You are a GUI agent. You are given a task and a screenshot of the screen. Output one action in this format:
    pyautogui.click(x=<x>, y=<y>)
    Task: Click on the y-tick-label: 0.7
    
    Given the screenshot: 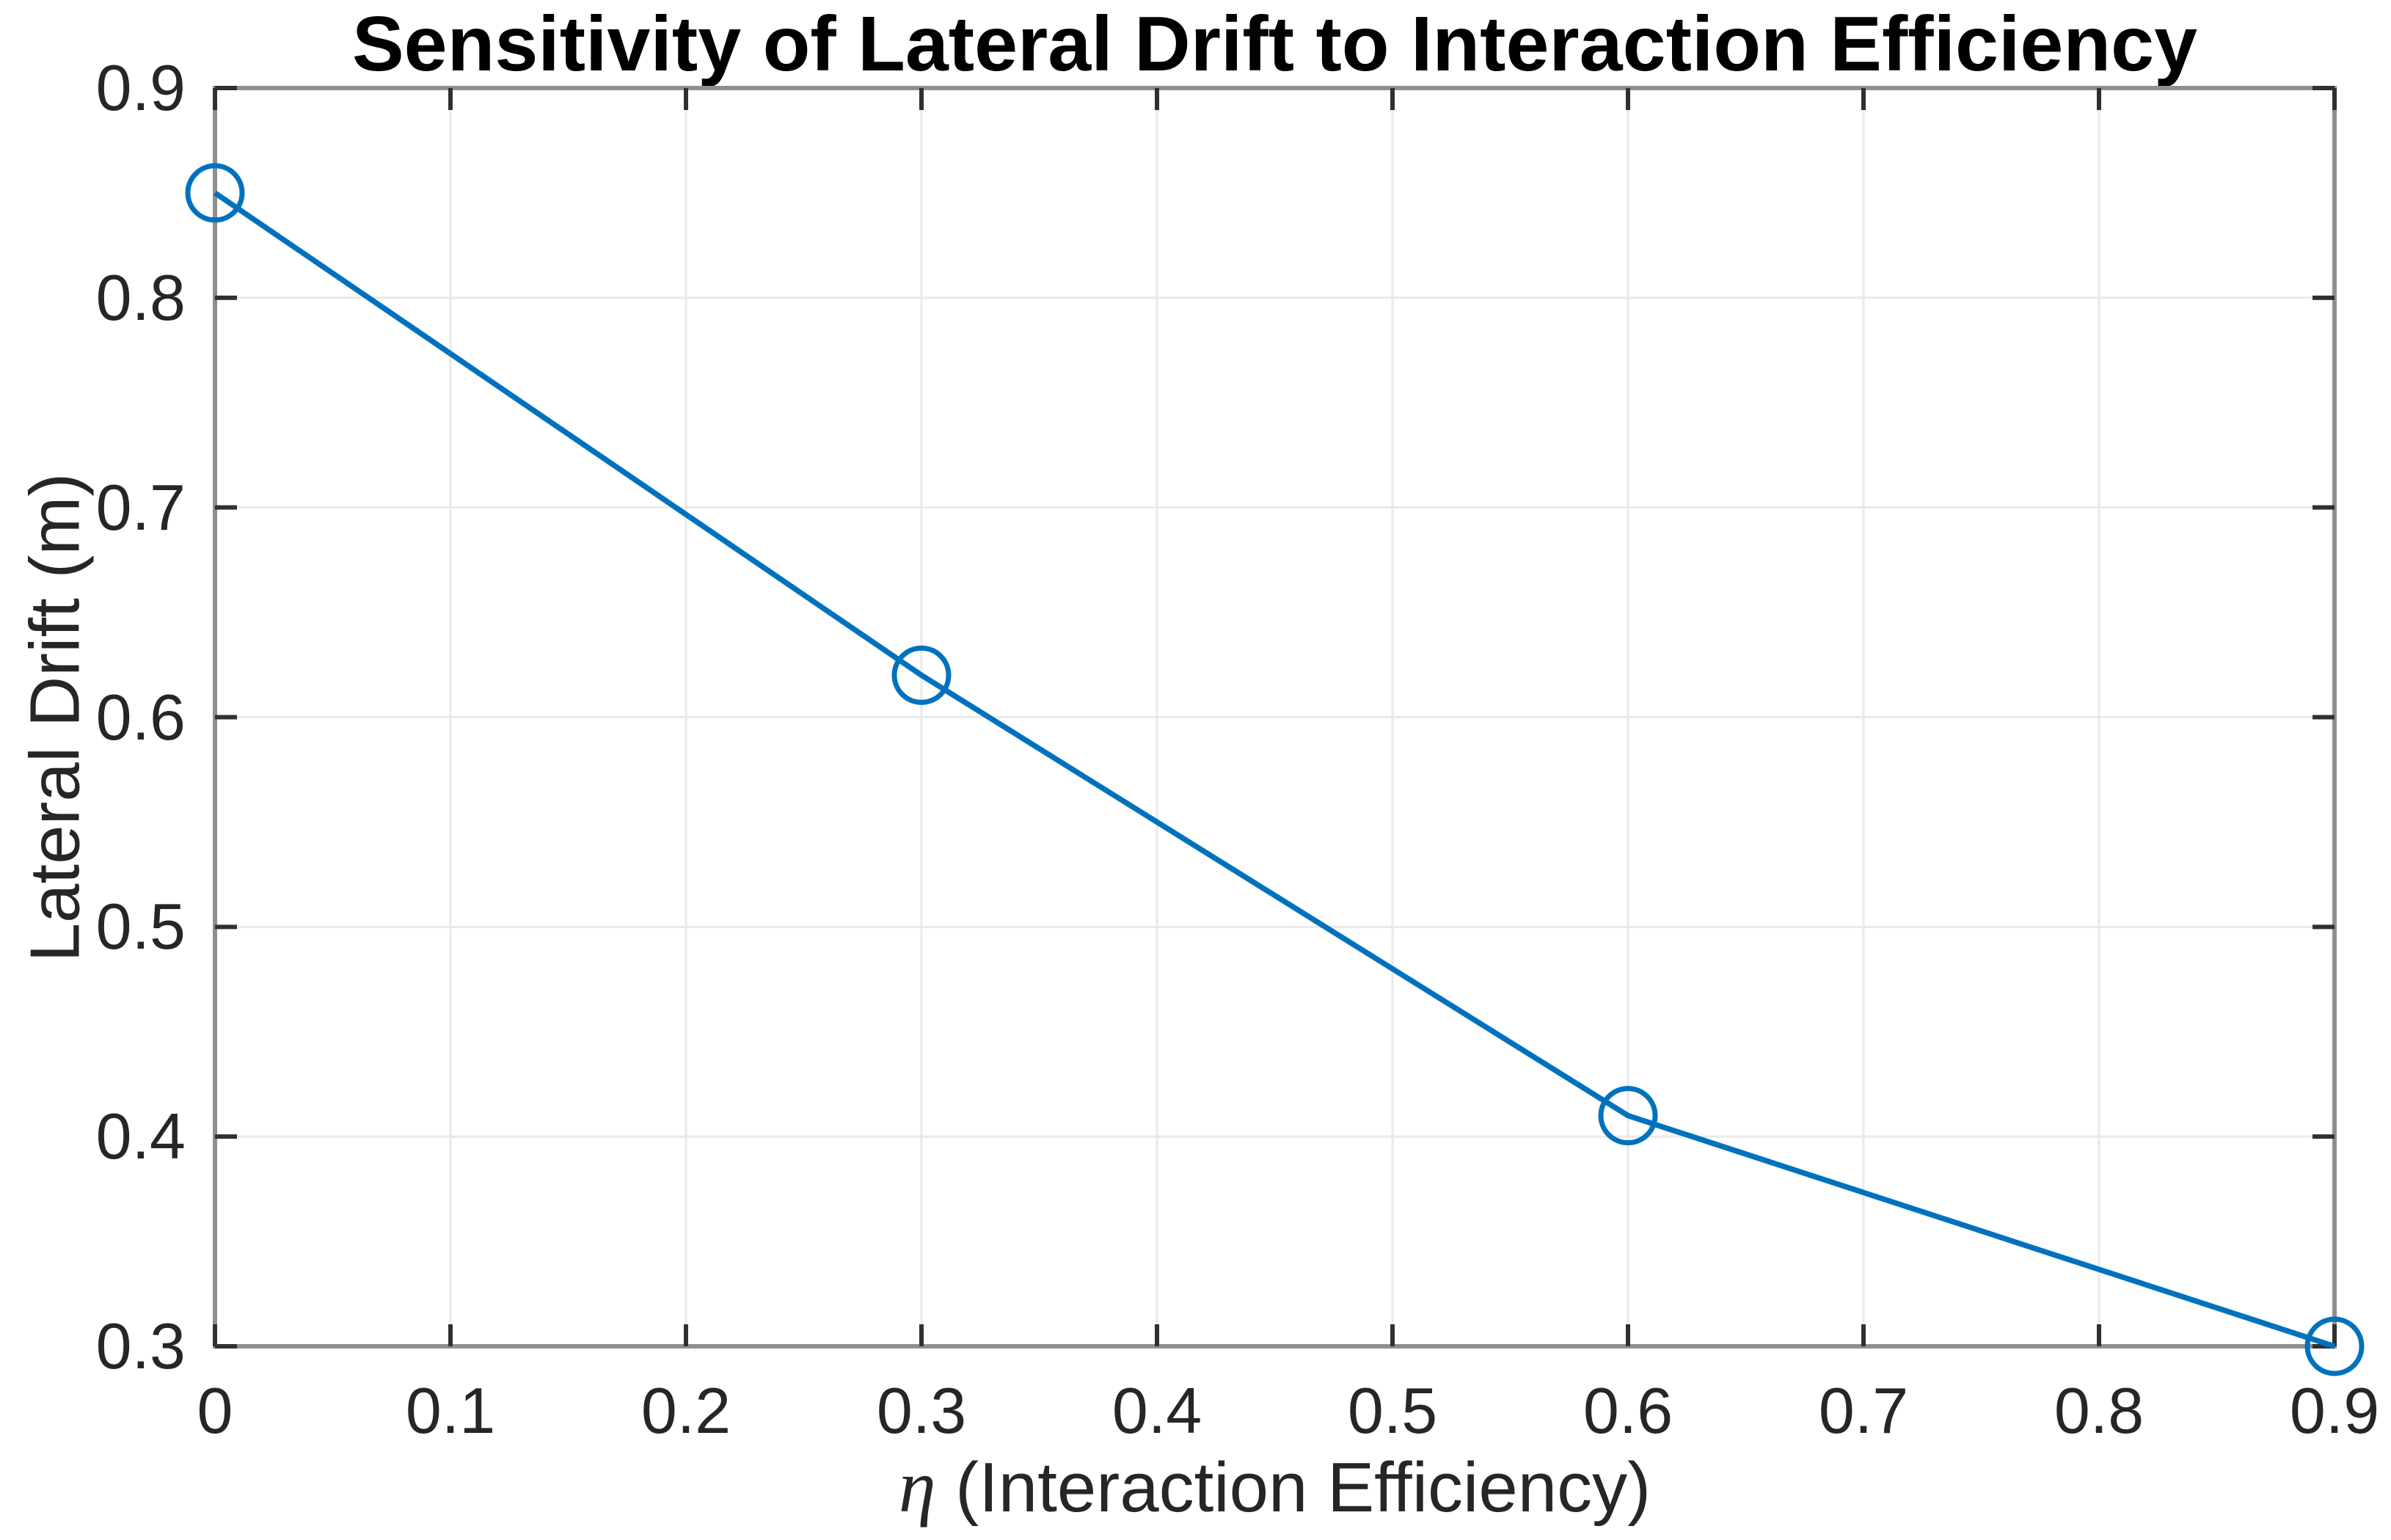 What is the action you would take?
    pyautogui.click(x=140, y=507)
    